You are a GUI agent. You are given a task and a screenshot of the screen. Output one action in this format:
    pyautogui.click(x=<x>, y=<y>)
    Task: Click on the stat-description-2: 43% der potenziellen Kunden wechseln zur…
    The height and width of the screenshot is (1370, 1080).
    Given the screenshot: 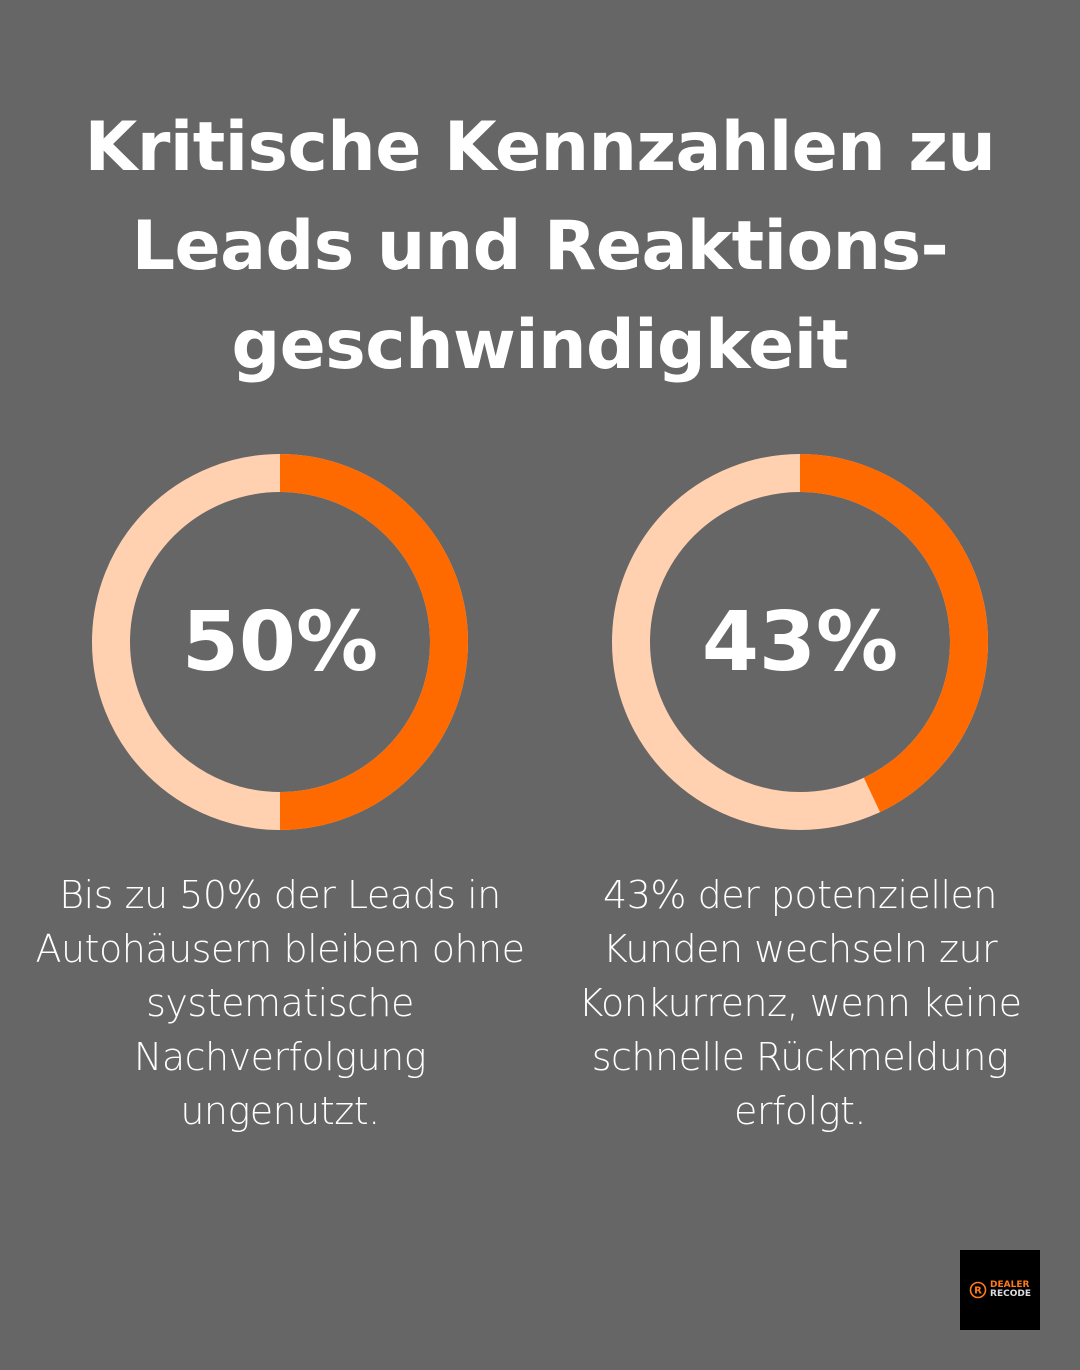 What is the action you would take?
    pyautogui.click(x=800, y=1003)
    